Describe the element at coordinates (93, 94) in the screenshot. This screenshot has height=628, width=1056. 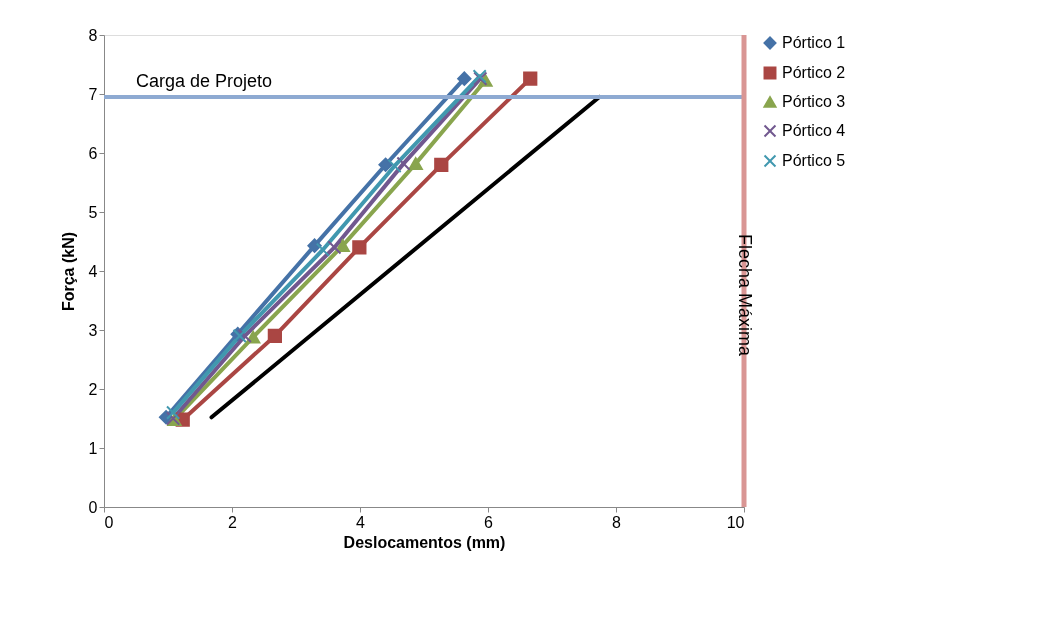
I see `y-tick-label: 7` at that location.